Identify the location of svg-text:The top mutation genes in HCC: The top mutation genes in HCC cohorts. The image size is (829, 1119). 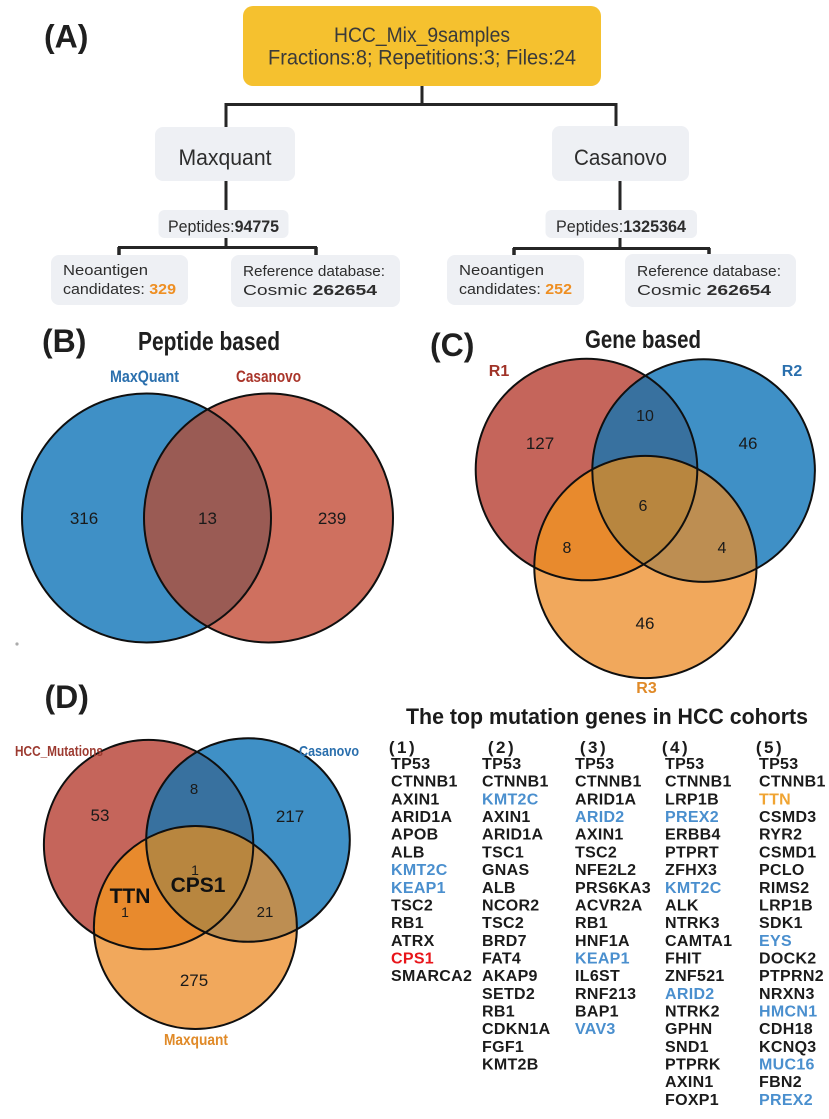
(607, 716).